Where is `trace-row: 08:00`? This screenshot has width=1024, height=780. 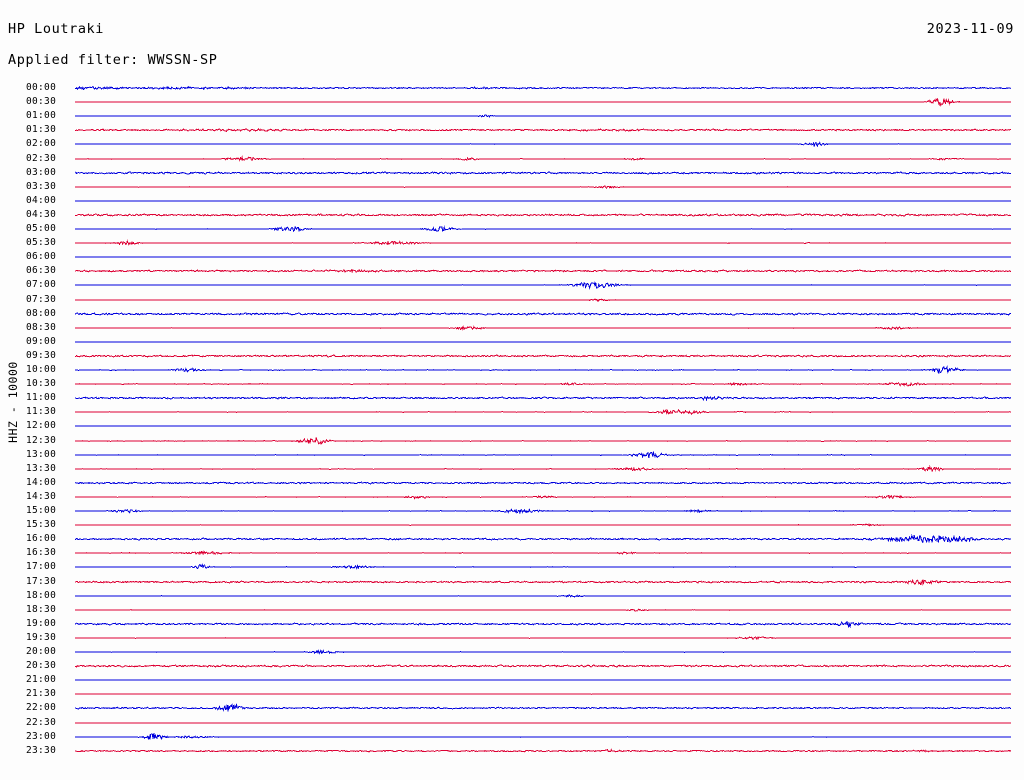
trace-row: 08:00 is located at coordinates (512, 314).